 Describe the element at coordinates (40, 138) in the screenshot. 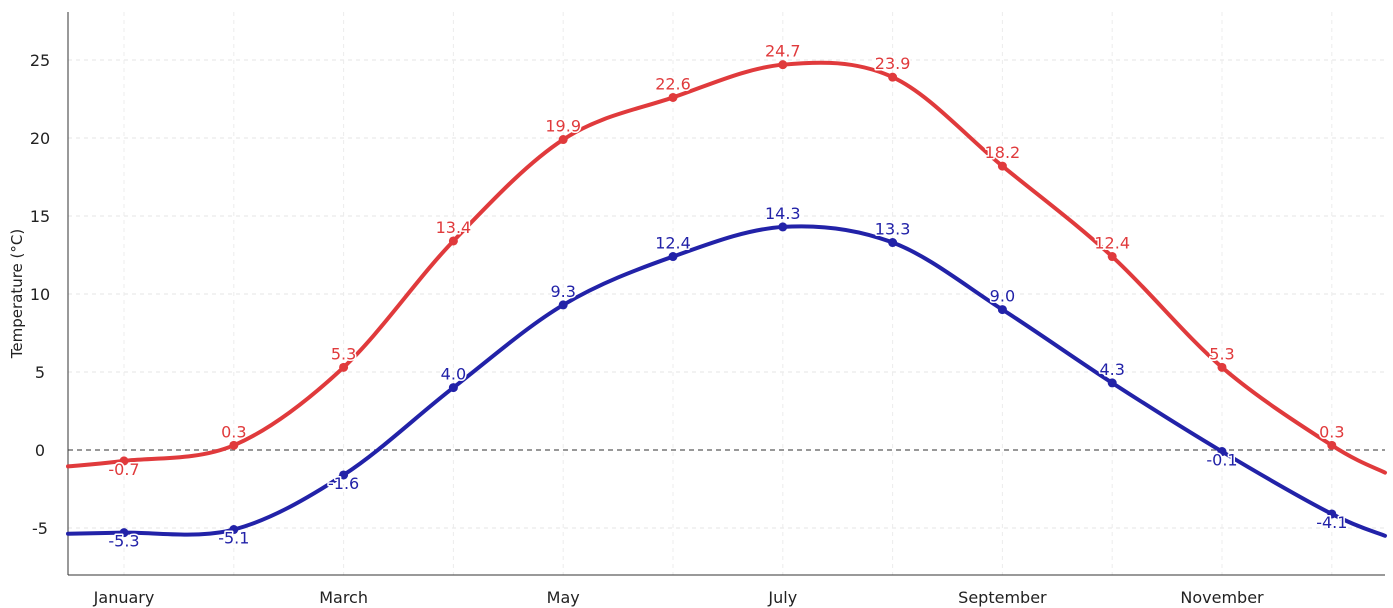

I see `y-tick-label: 20` at that location.